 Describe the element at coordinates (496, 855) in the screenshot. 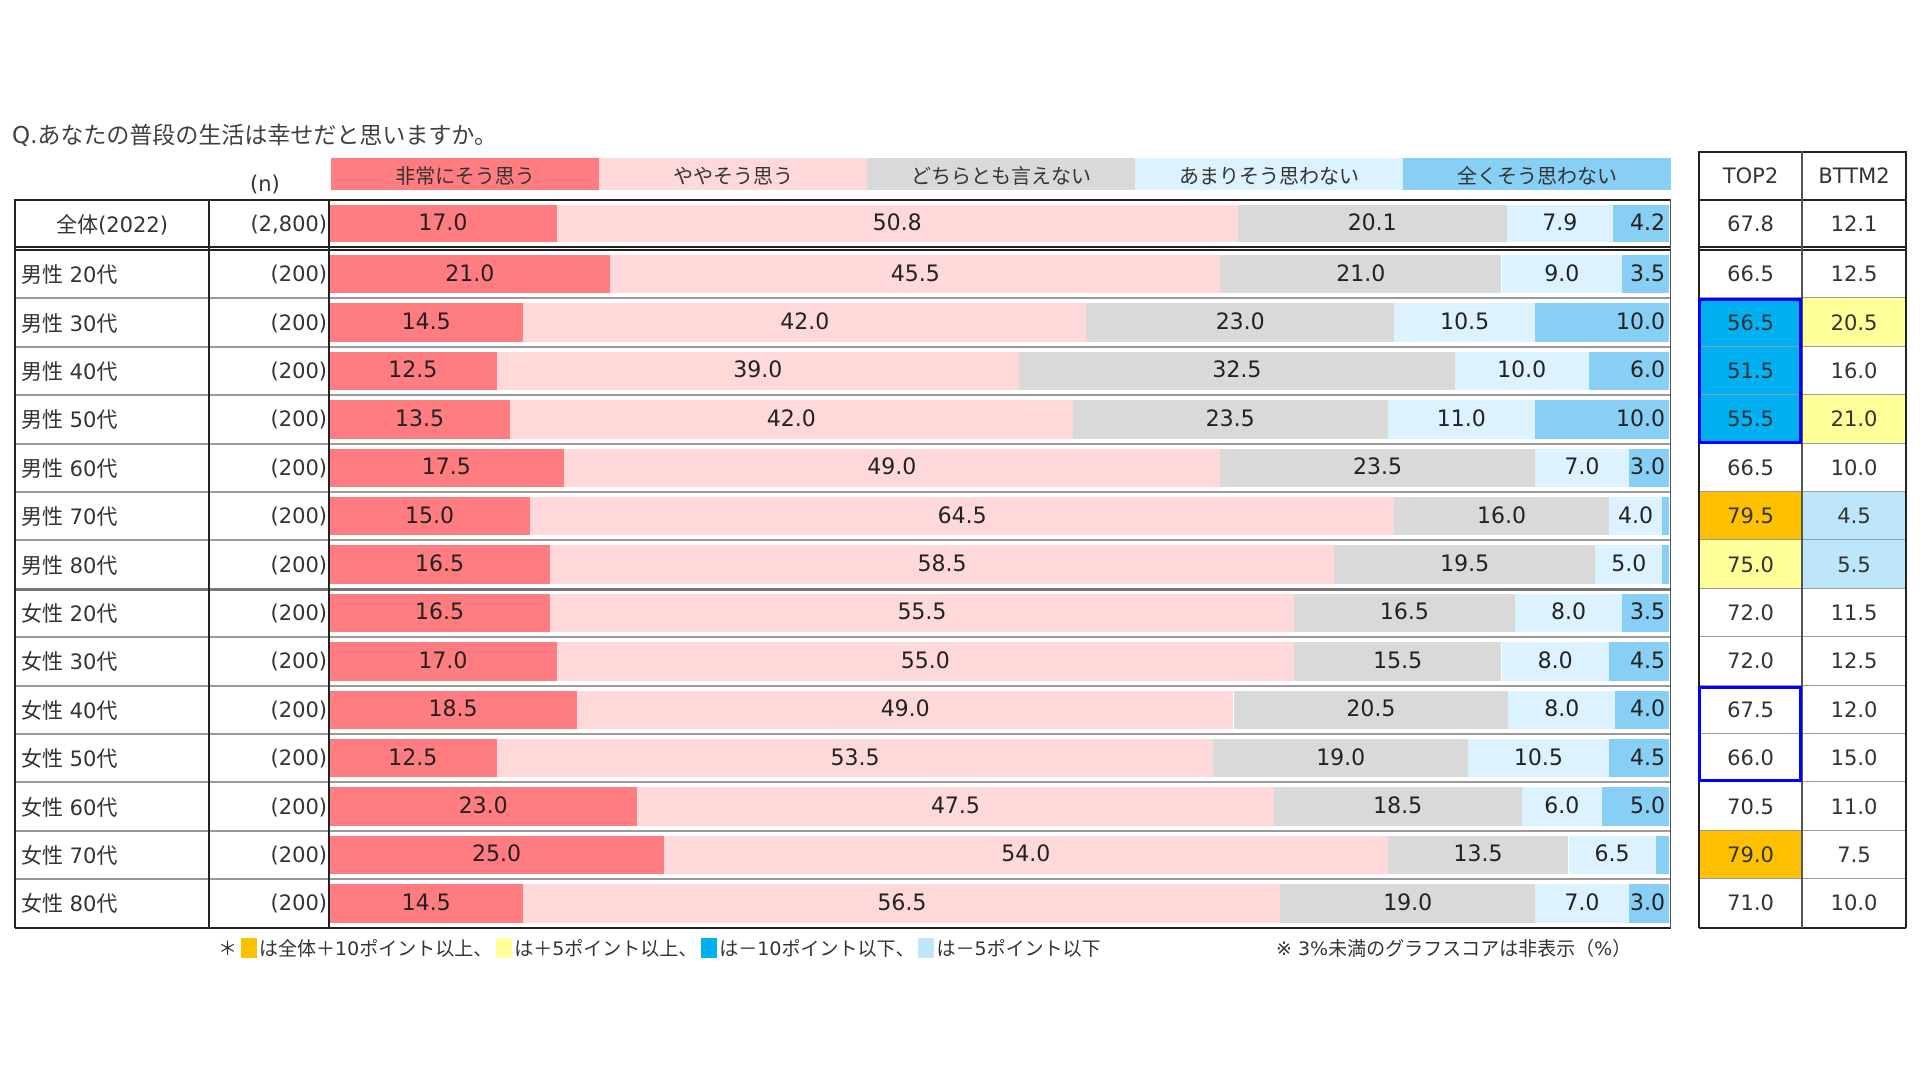

I see `bar-segment: 25.0` at that location.